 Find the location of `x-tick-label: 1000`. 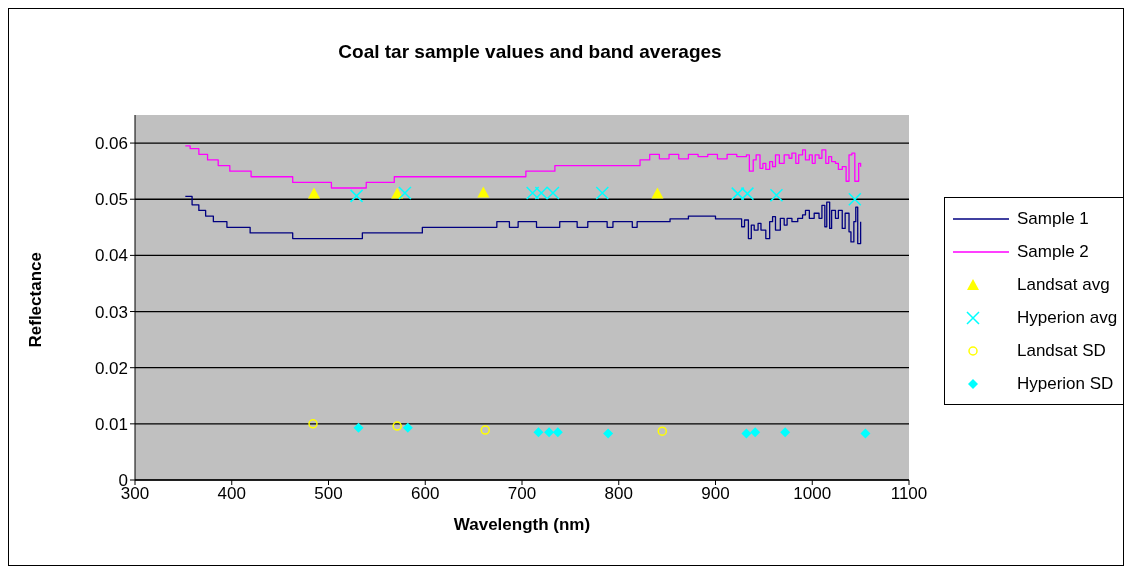

x-tick-label: 1000 is located at coordinates (812, 494).